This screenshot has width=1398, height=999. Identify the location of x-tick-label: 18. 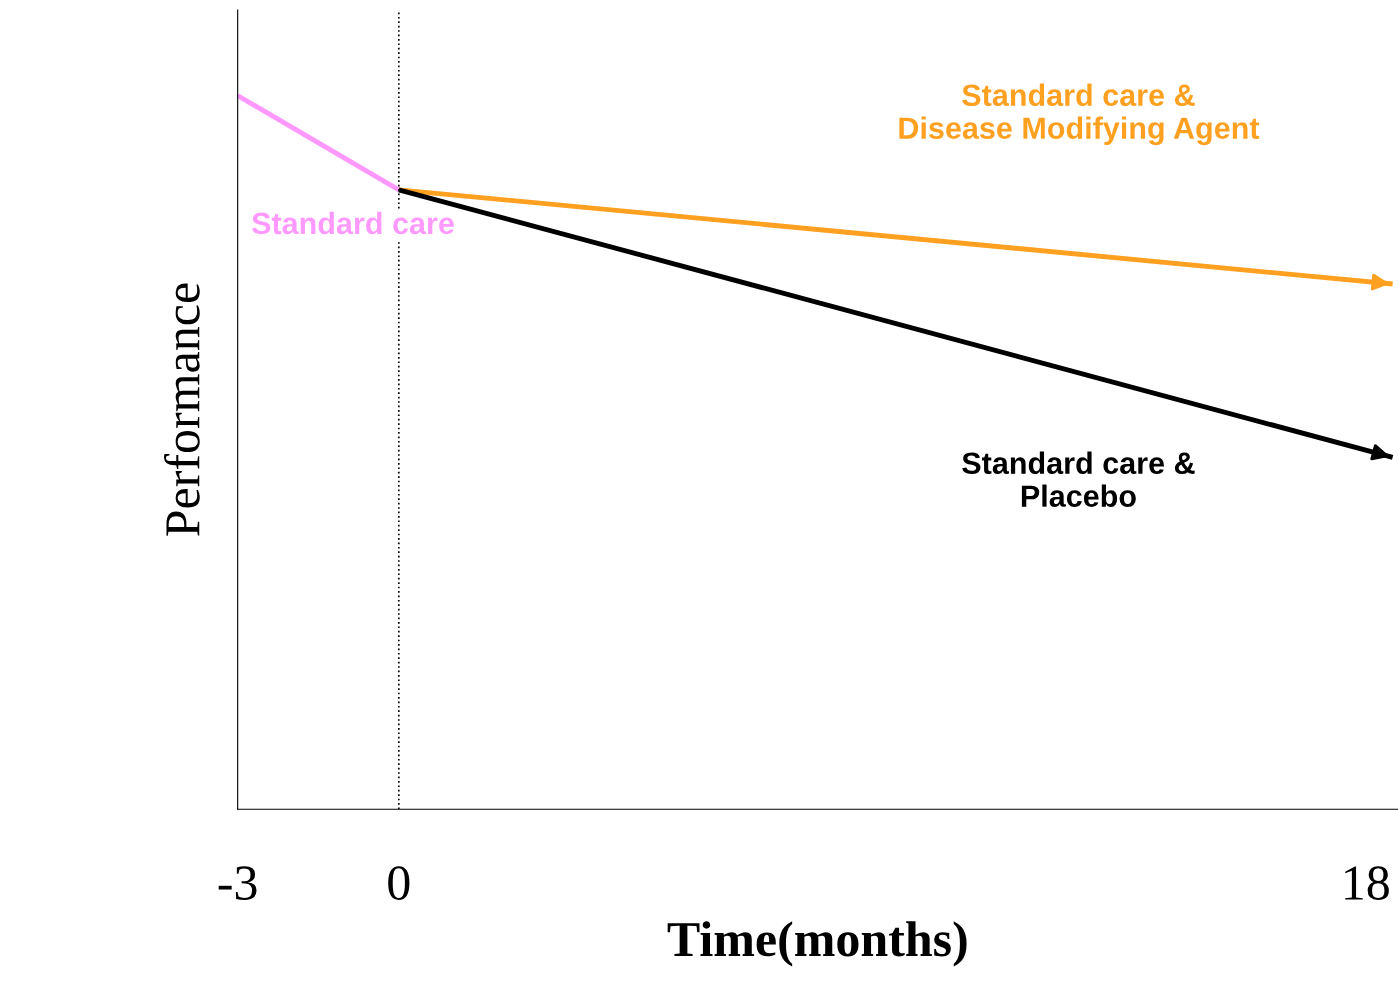
(1367, 883).